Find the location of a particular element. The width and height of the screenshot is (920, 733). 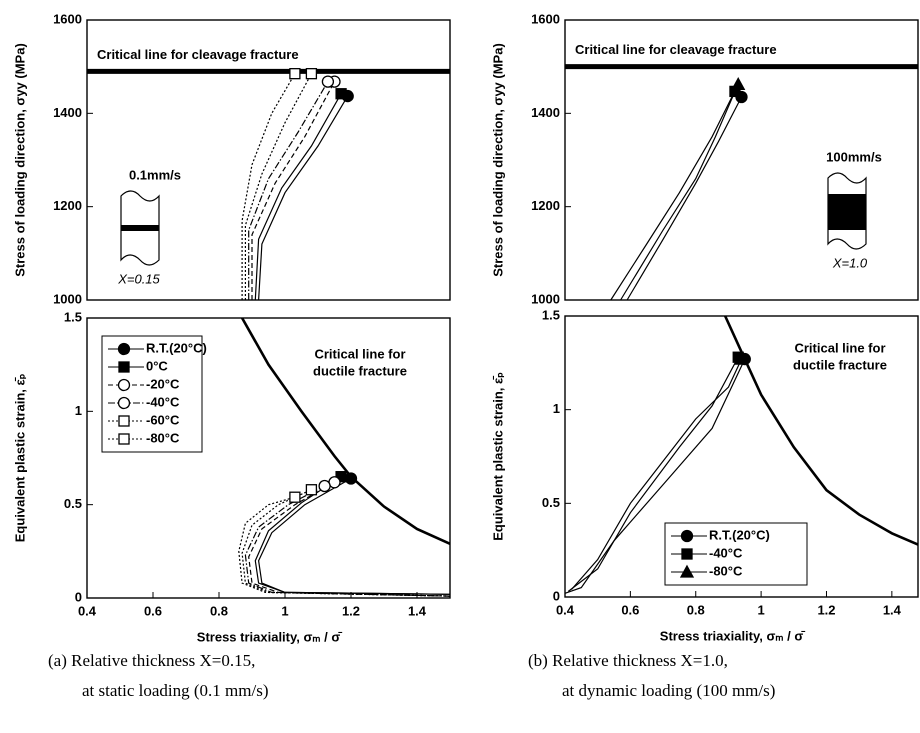

legend: R.T.(20°C) 0°C -20°C -40°C -60°C -80°C is located at coordinates (154, 394).